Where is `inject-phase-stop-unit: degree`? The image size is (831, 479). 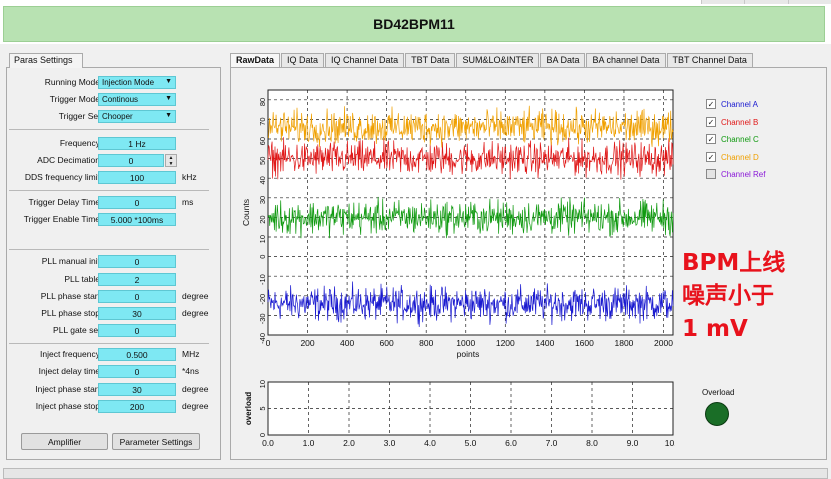
inject-phase-stop-unit: degree is located at coordinates (195, 406).